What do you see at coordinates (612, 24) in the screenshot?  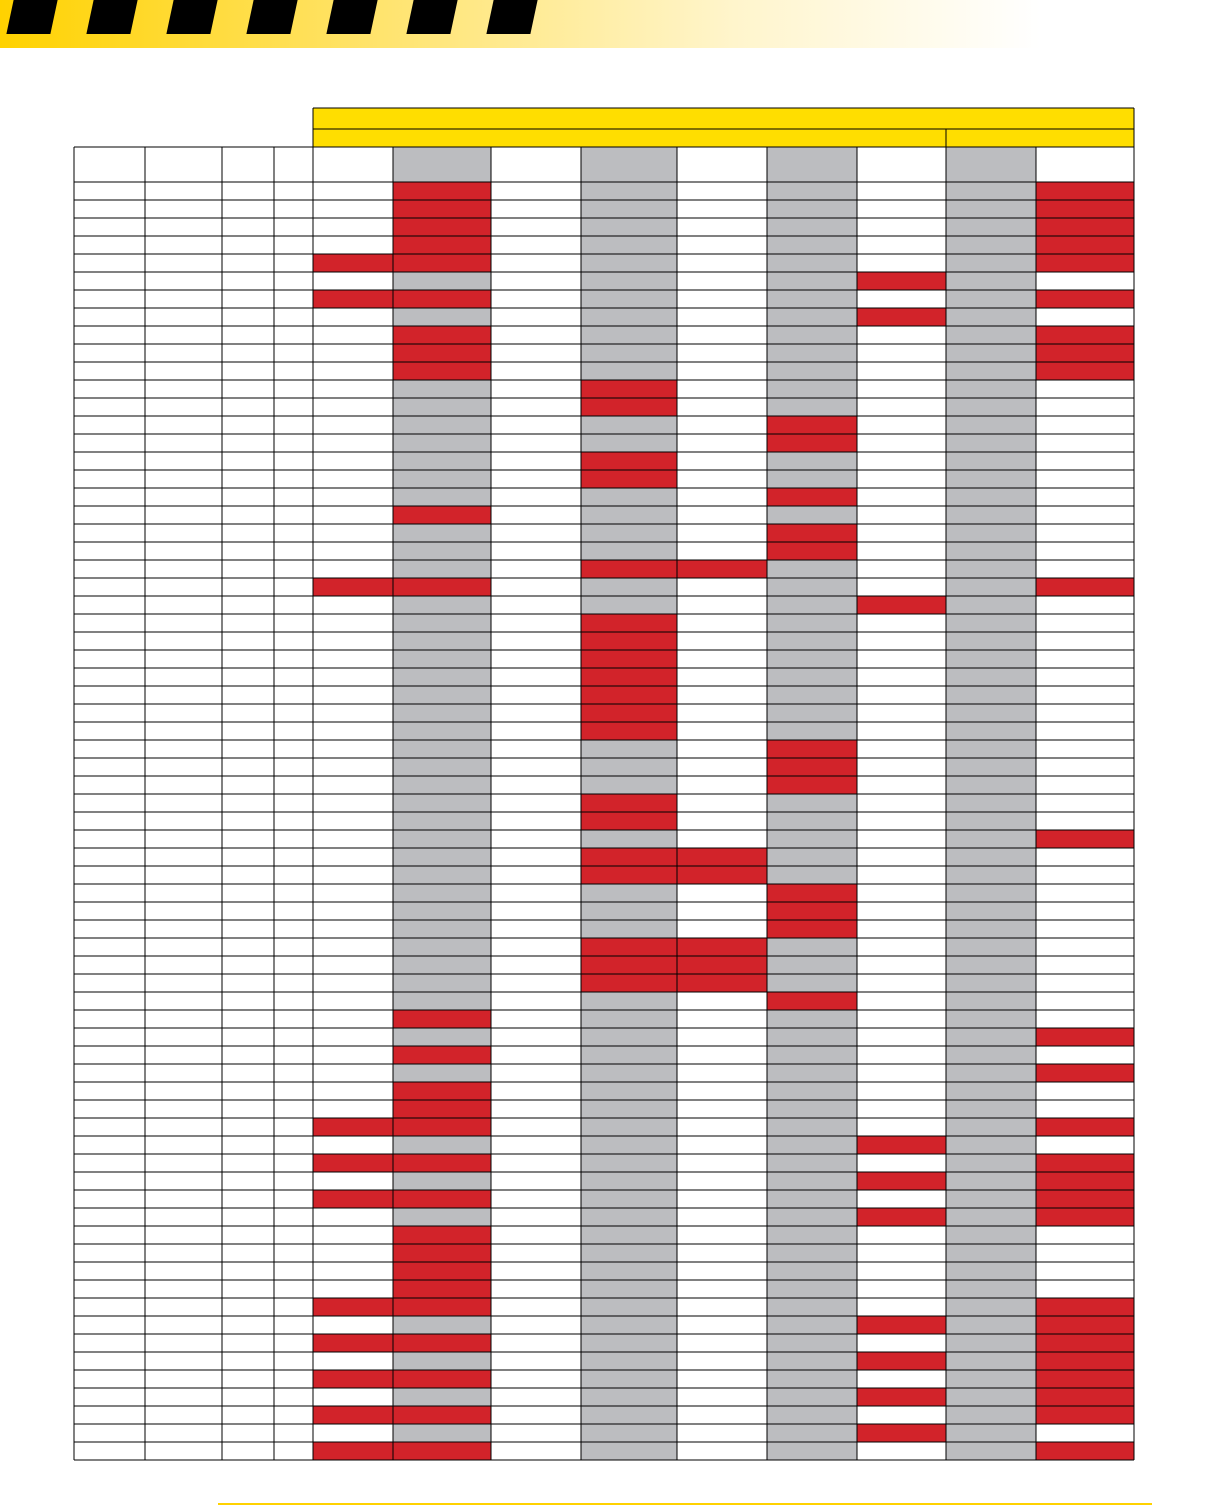 I see `top-banner` at bounding box center [612, 24].